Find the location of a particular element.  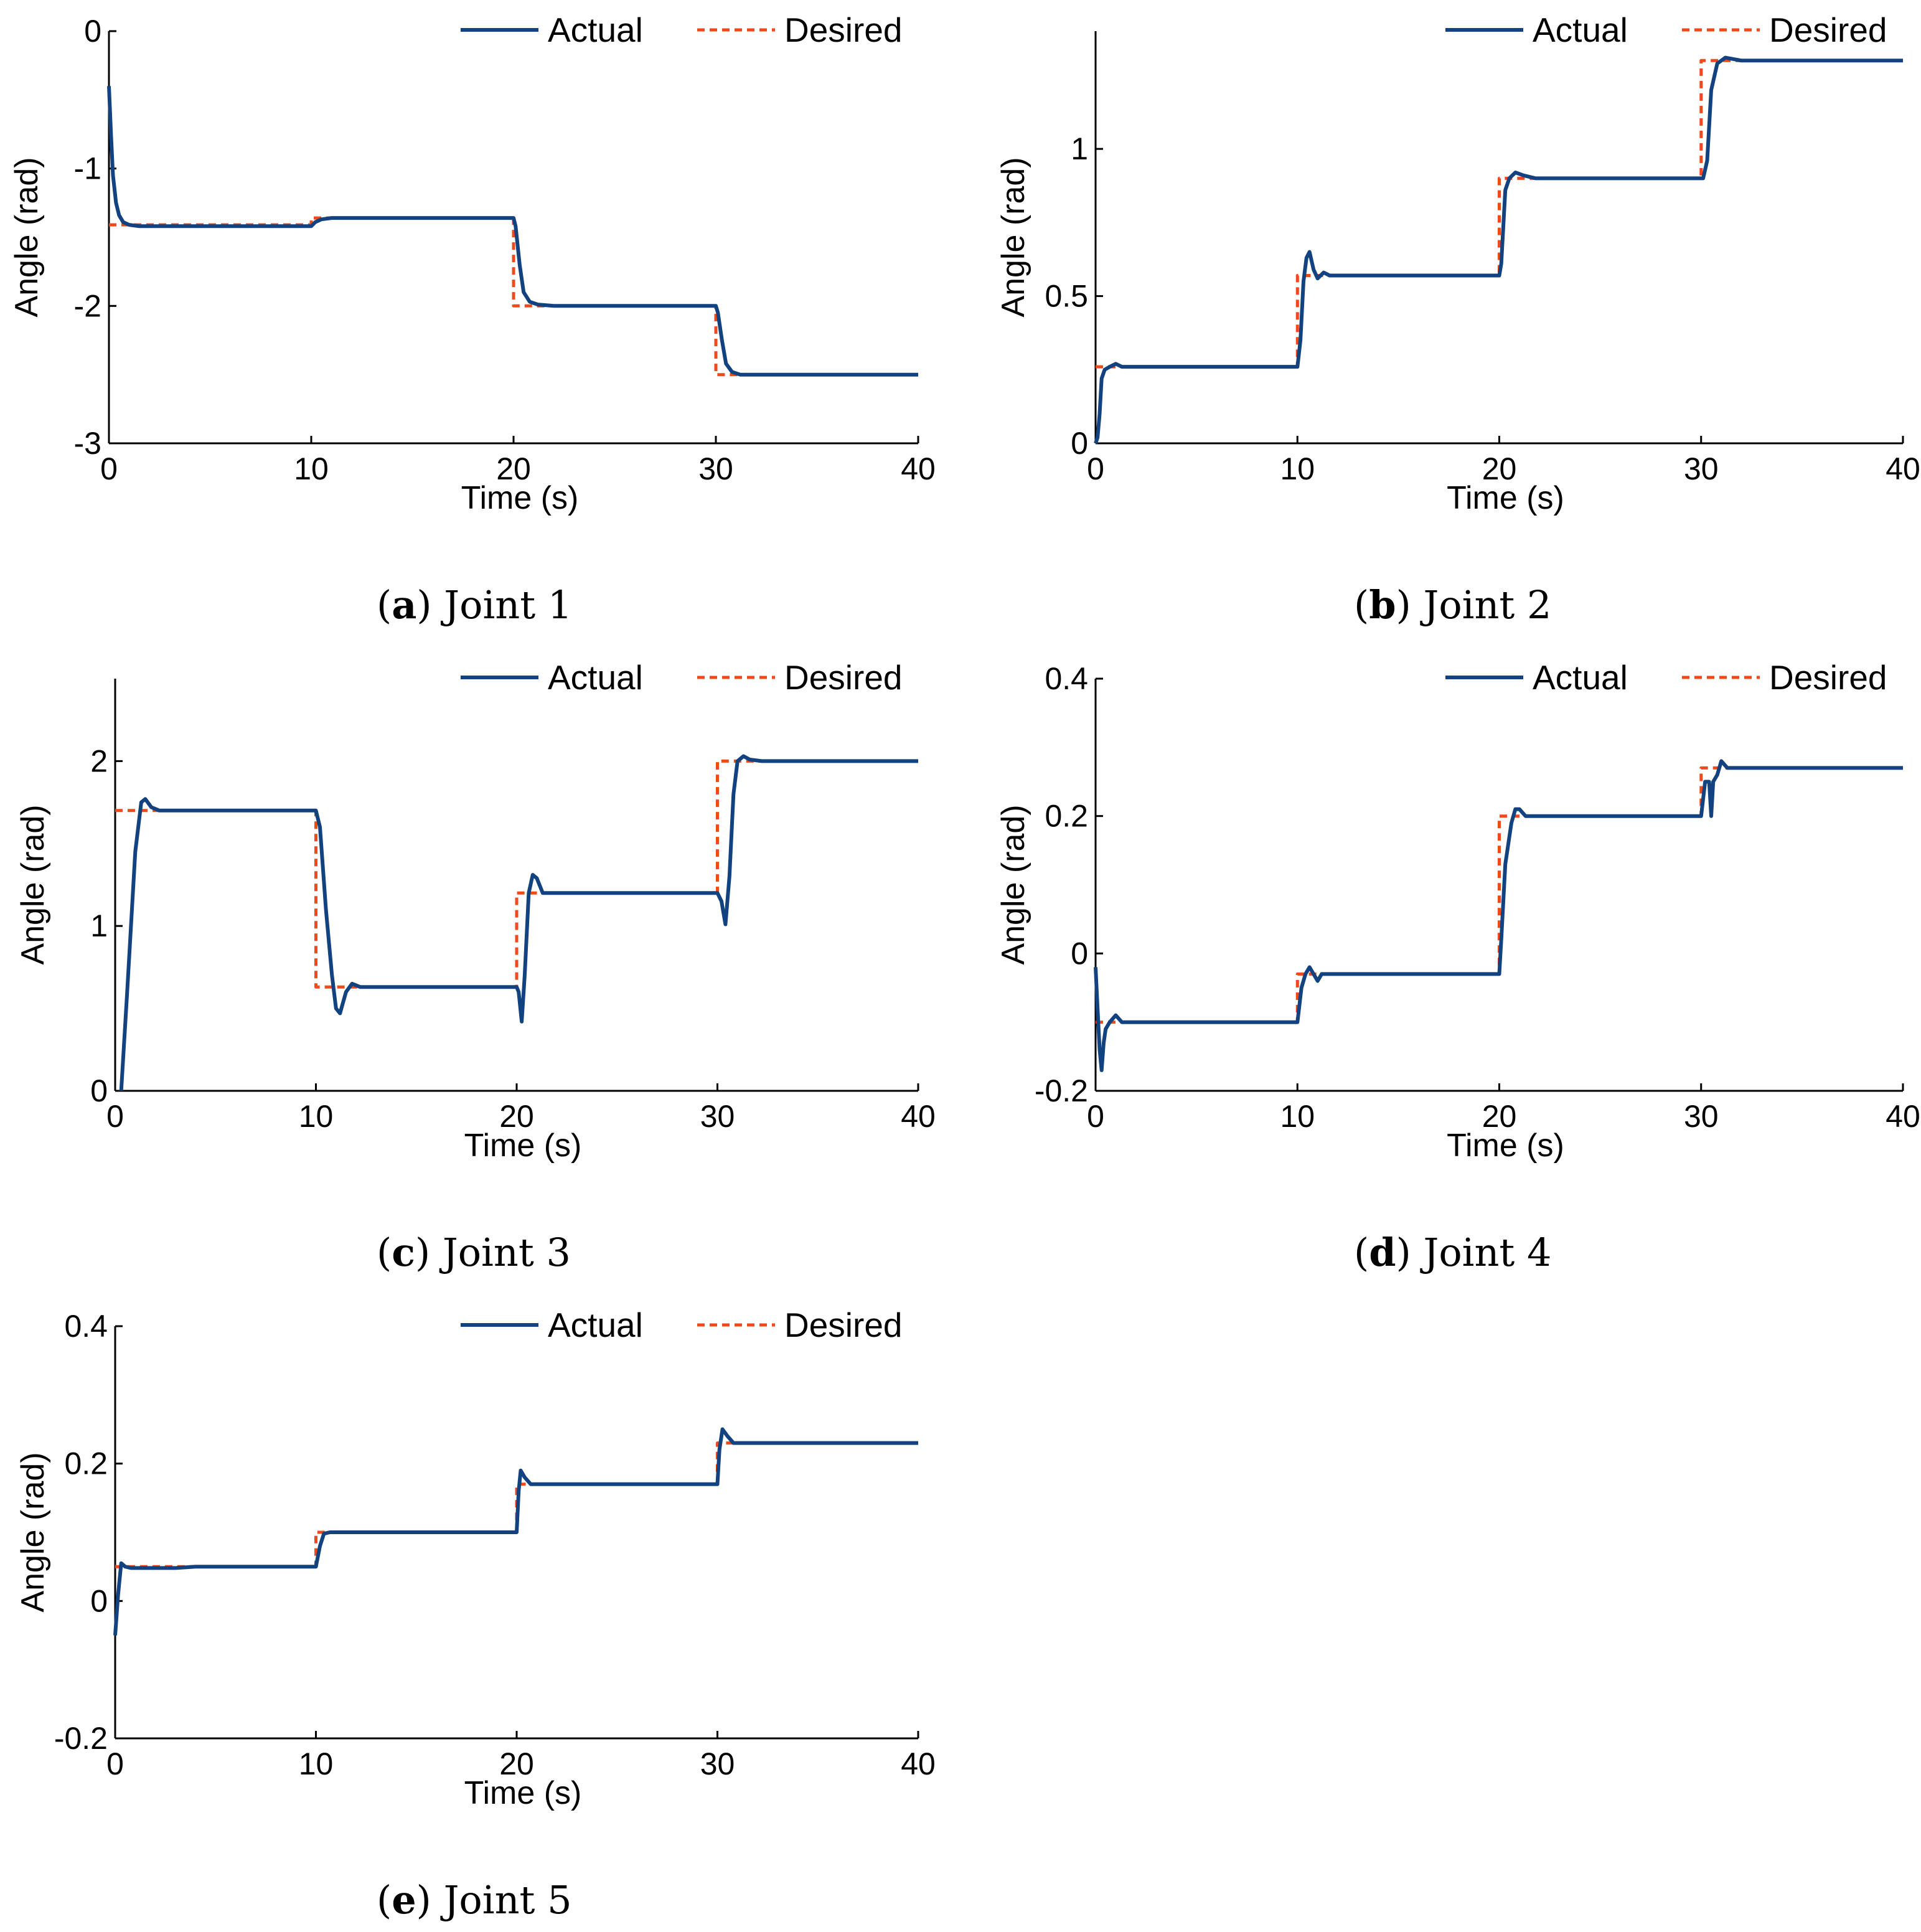

caption-joint-4: (d) Joint 4 is located at coordinates (1453, 1252).